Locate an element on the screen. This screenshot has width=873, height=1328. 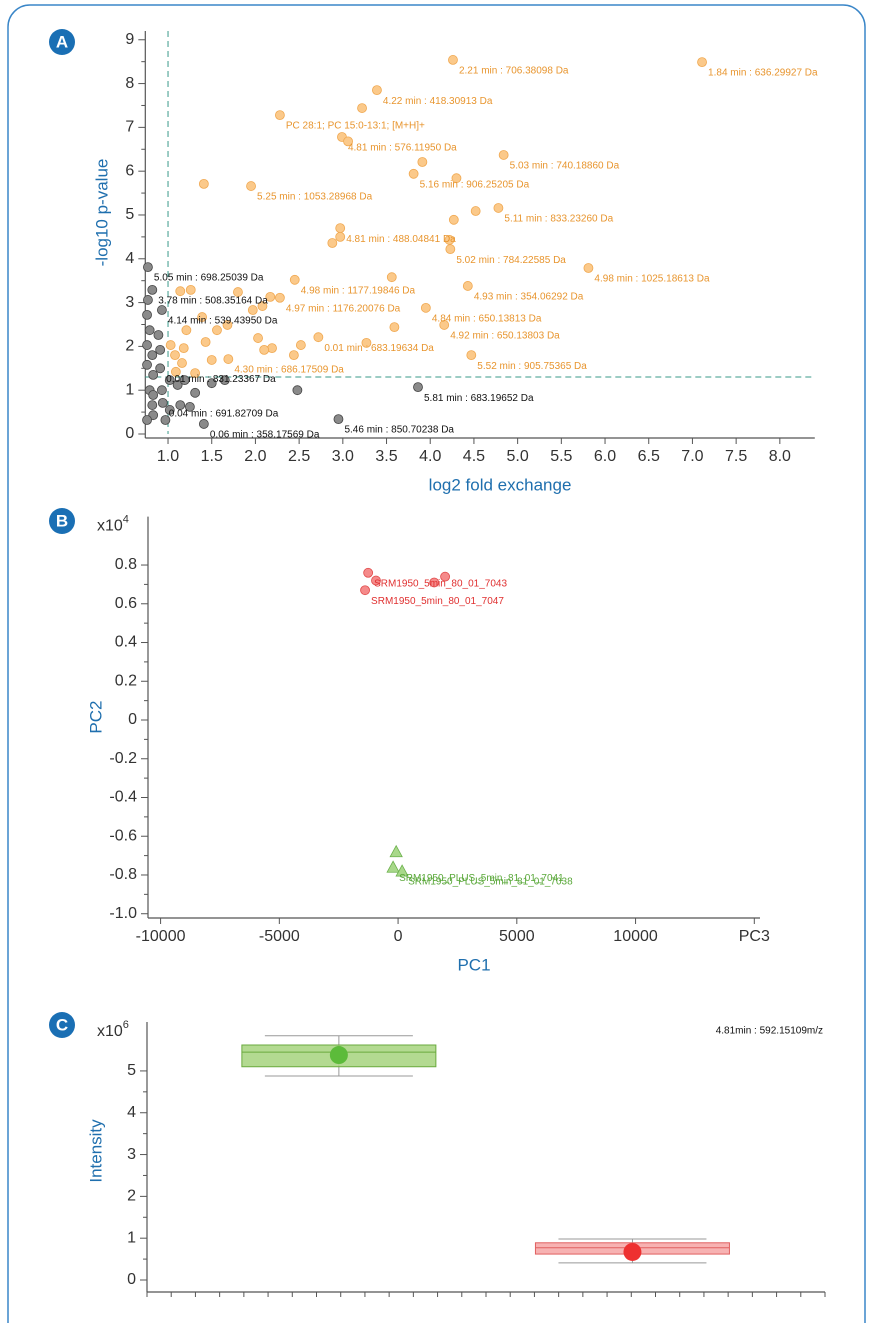
point-label: SRM1950_5min_80_01_7047 is located at coordinates (437, 601).